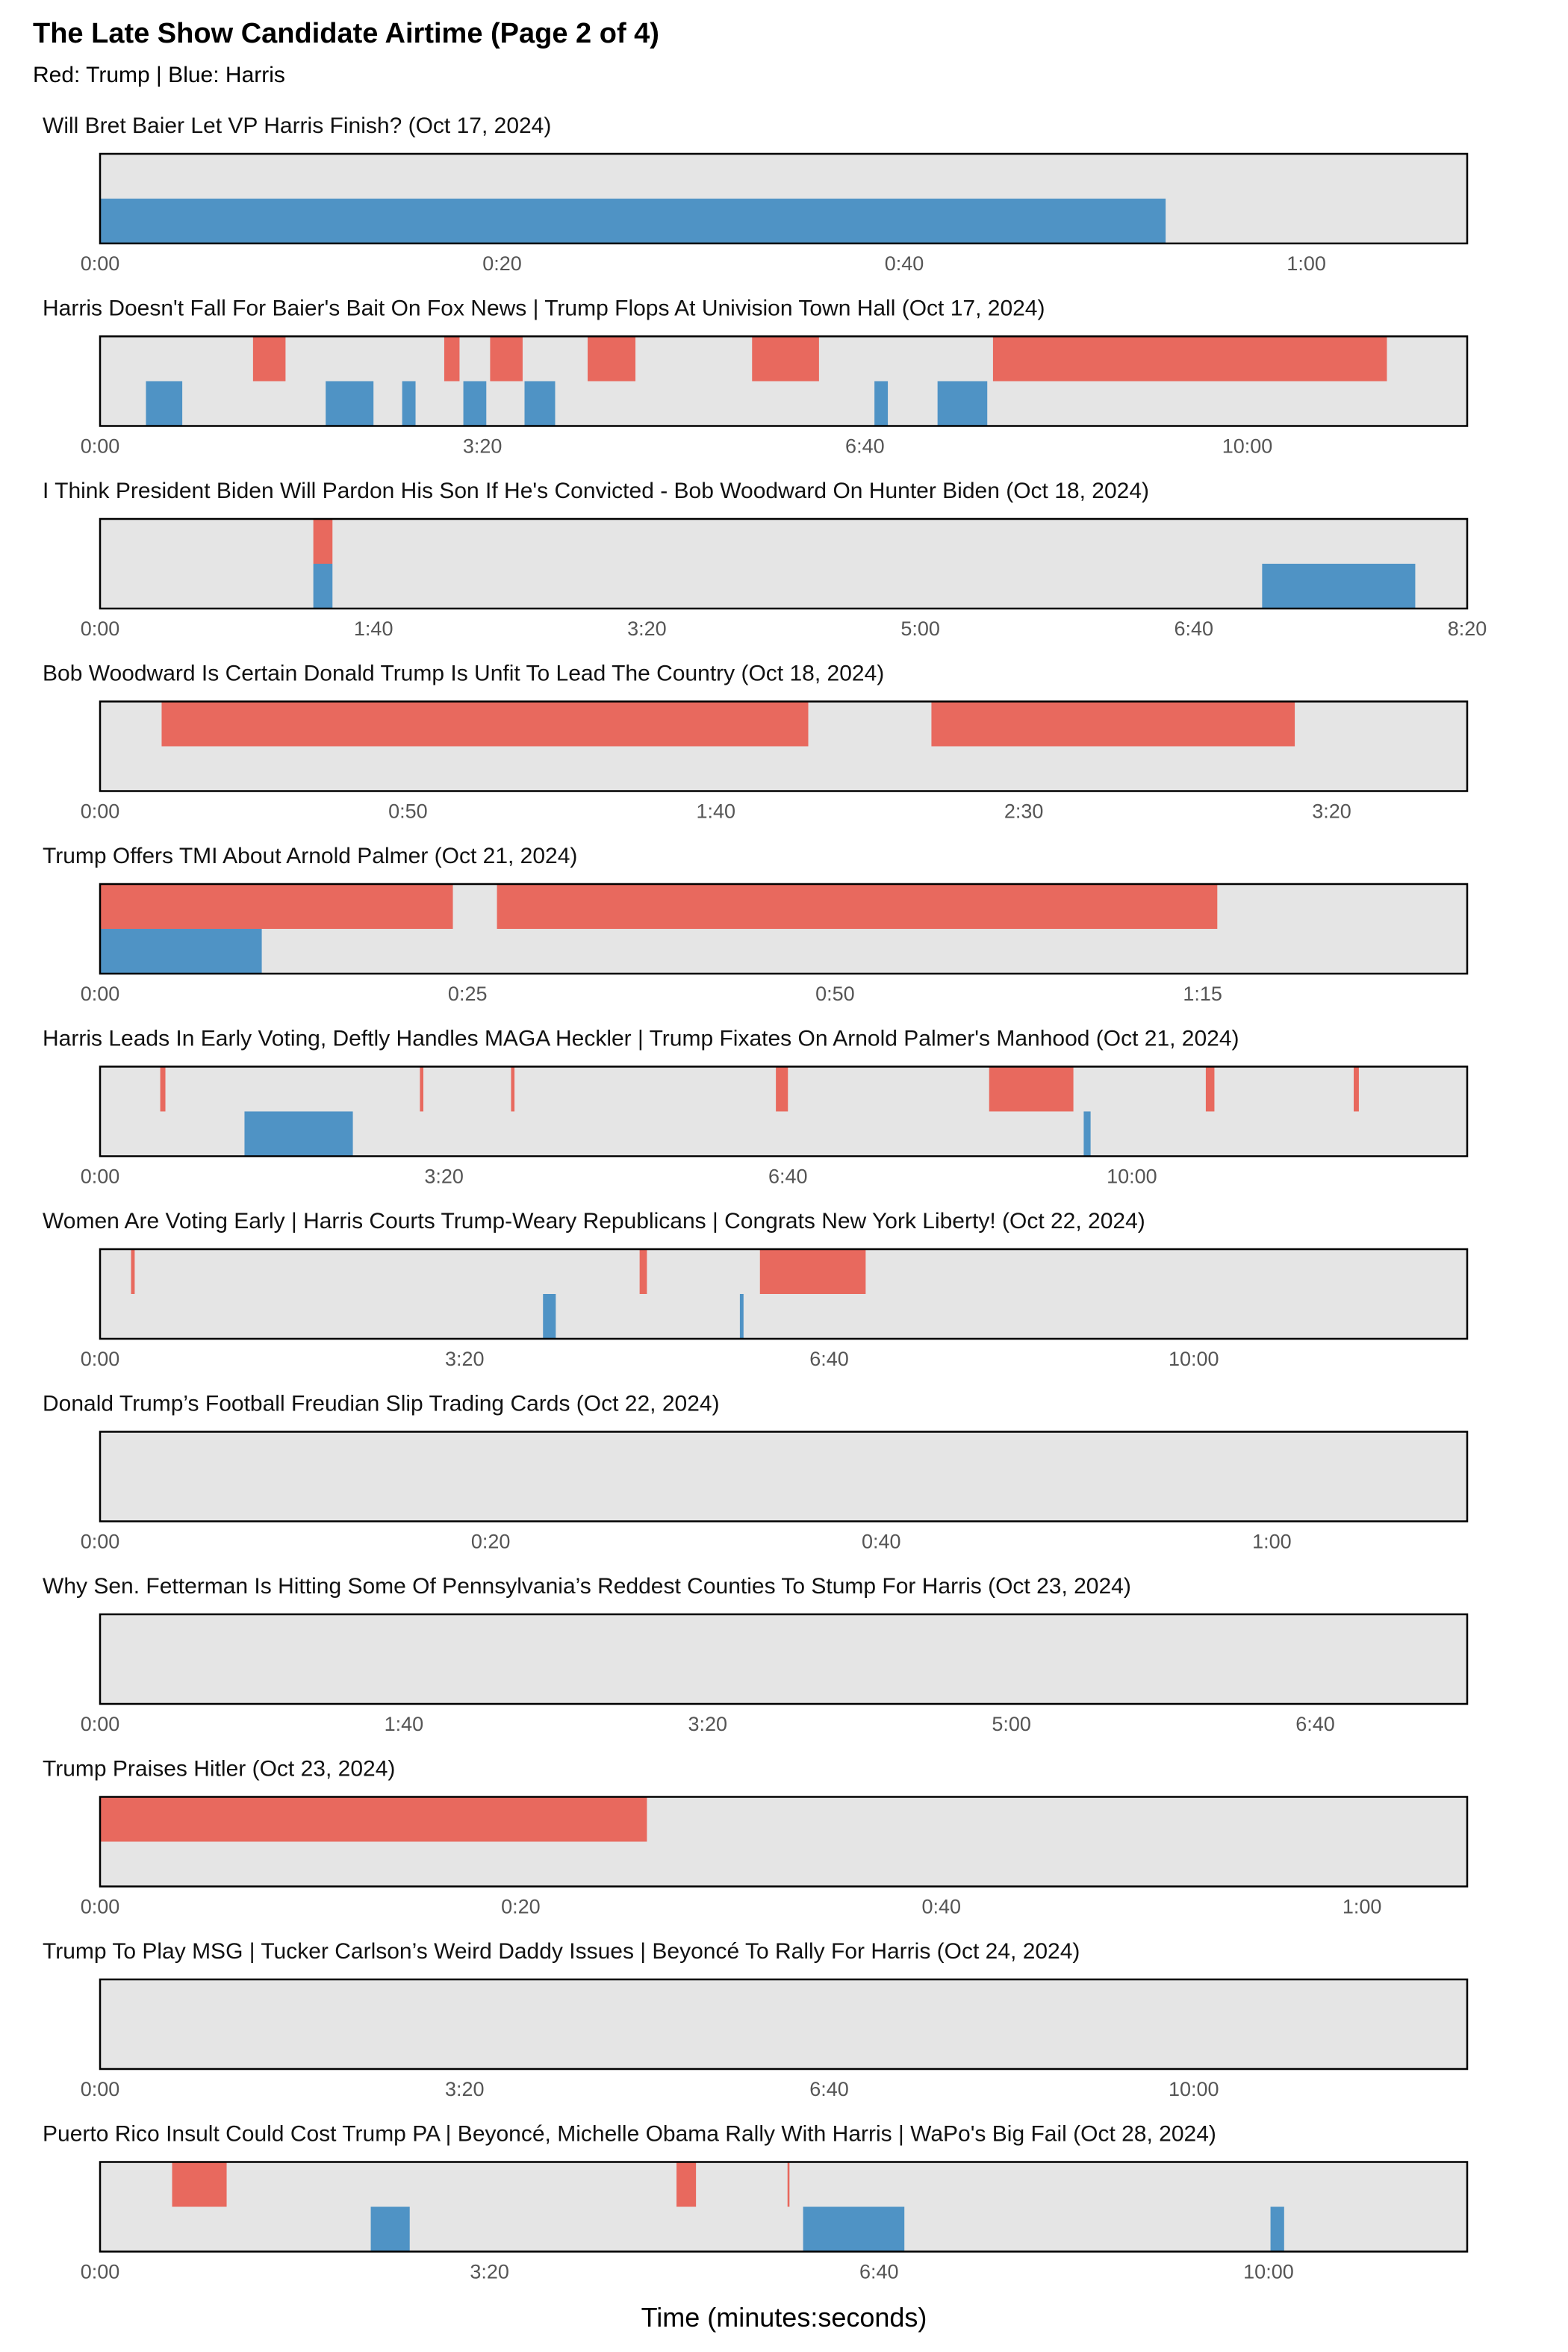 The image size is (1568, 2352). Describe the element at coordinates (468, 994) in the screenshot. I see `x-tick-label: 0:25` at that location.